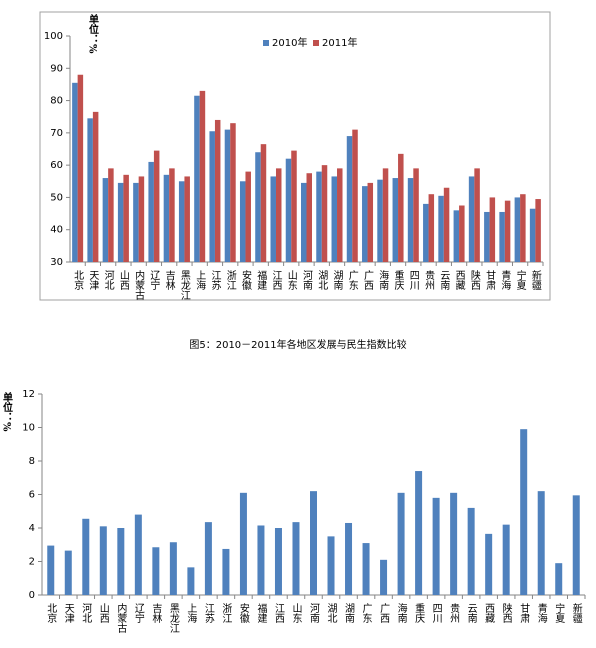 The width and height of the screenshot is (596, 648). What do you see at coordinates (53, 36) in the screenshot?
I see `y-tick-label: 100` at bounding box center [53, 36].